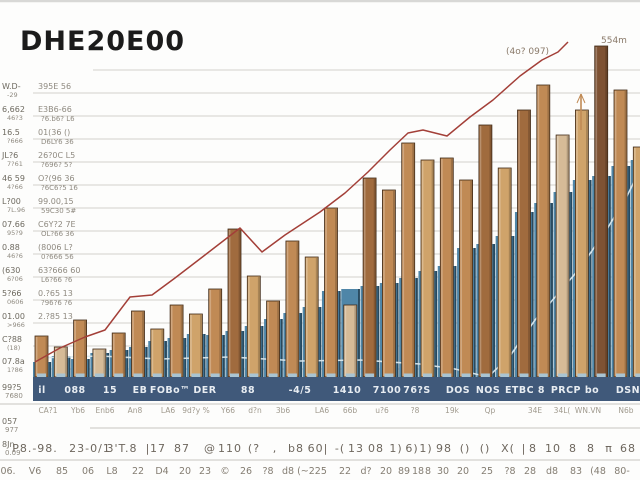 Image resolution: width=640 pixels, height=480 pixels. I want to click on x-axis-label-row3: 25, so click(487, 471).